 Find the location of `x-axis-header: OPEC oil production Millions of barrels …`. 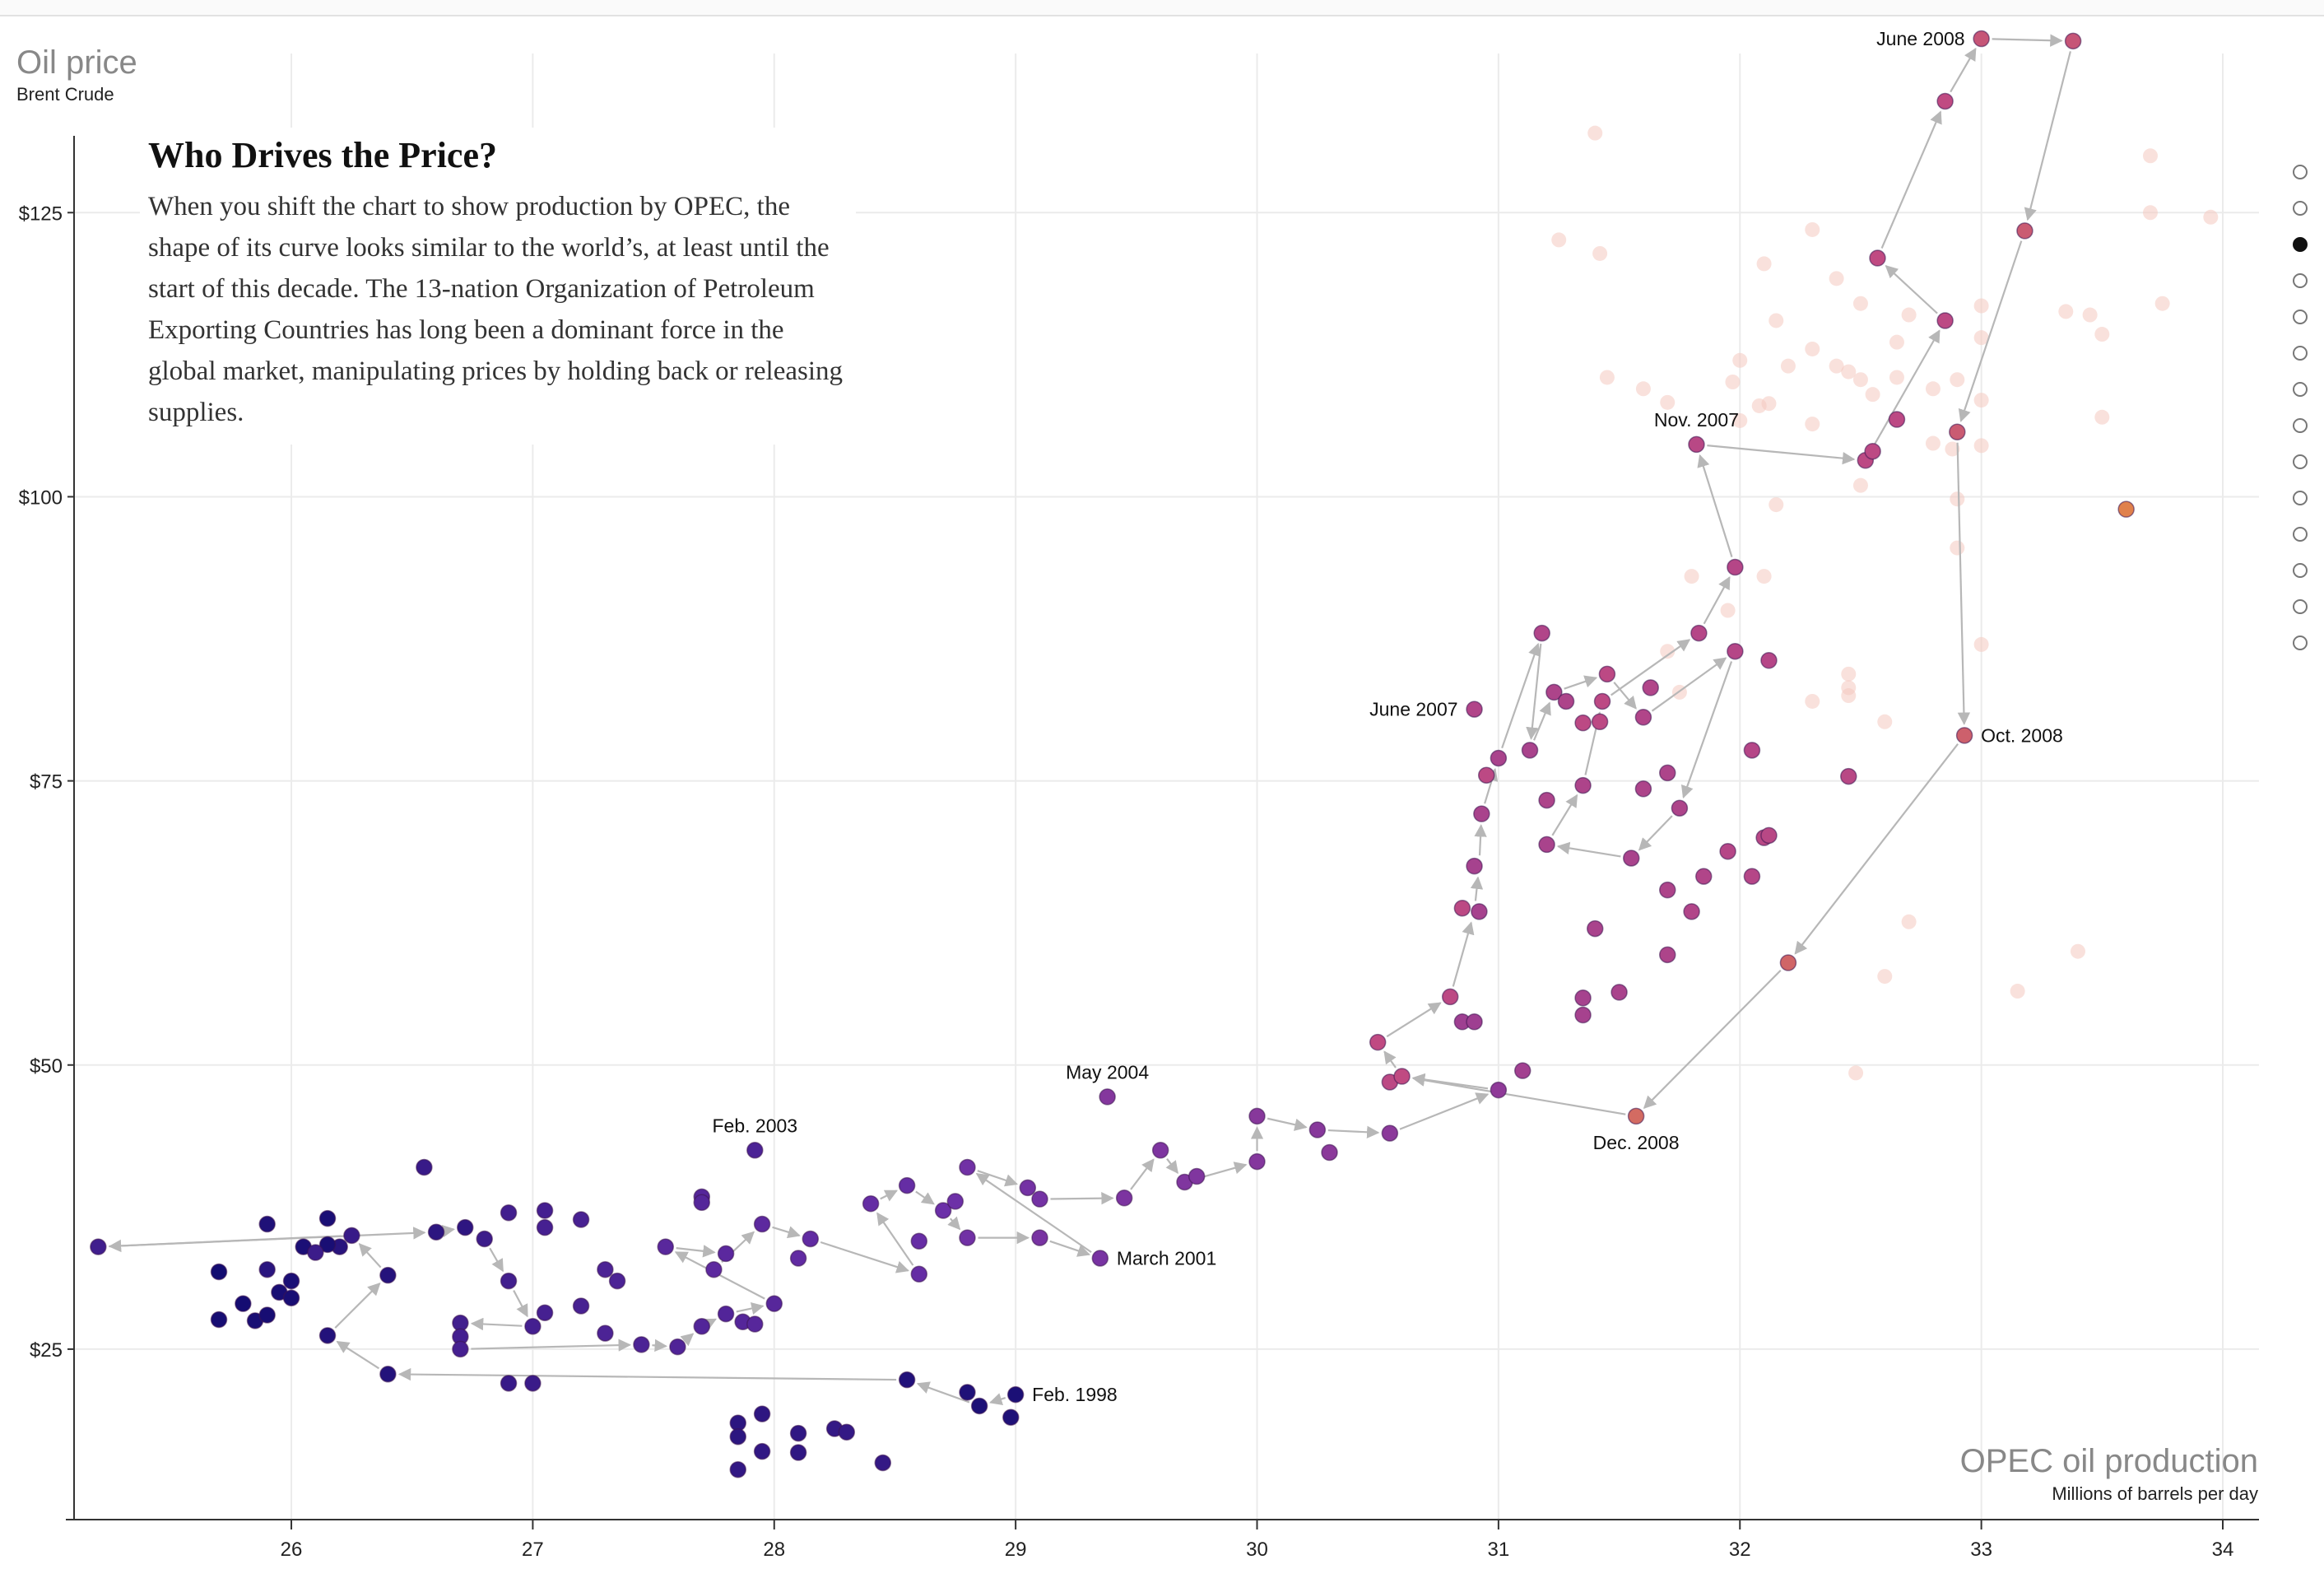

x-axis-header: OPEC oil production Millions of barrels … is located at coordinates (2109, 1473).